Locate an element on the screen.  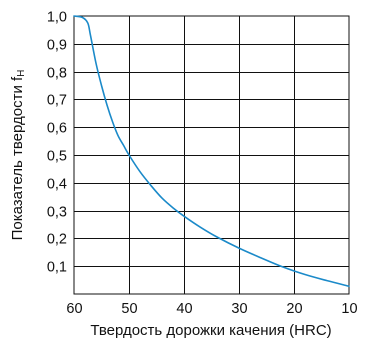
y-tick-label: 0,4 is located at coordinates (57, 185).